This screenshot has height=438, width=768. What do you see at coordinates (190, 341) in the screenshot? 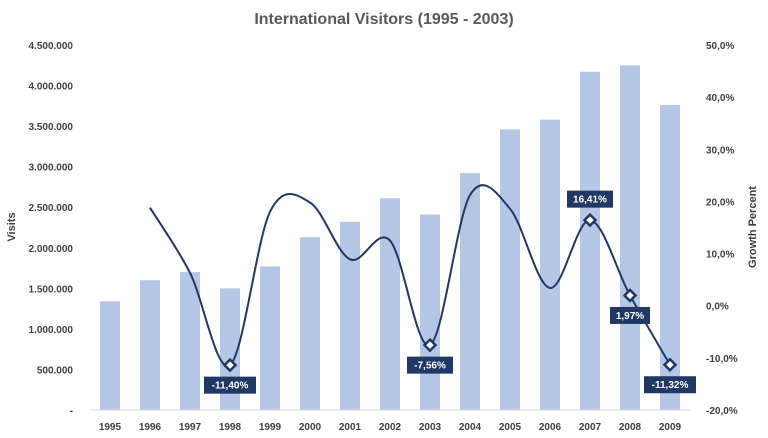
I see `bar-1997` at bounding box center [190, 341].